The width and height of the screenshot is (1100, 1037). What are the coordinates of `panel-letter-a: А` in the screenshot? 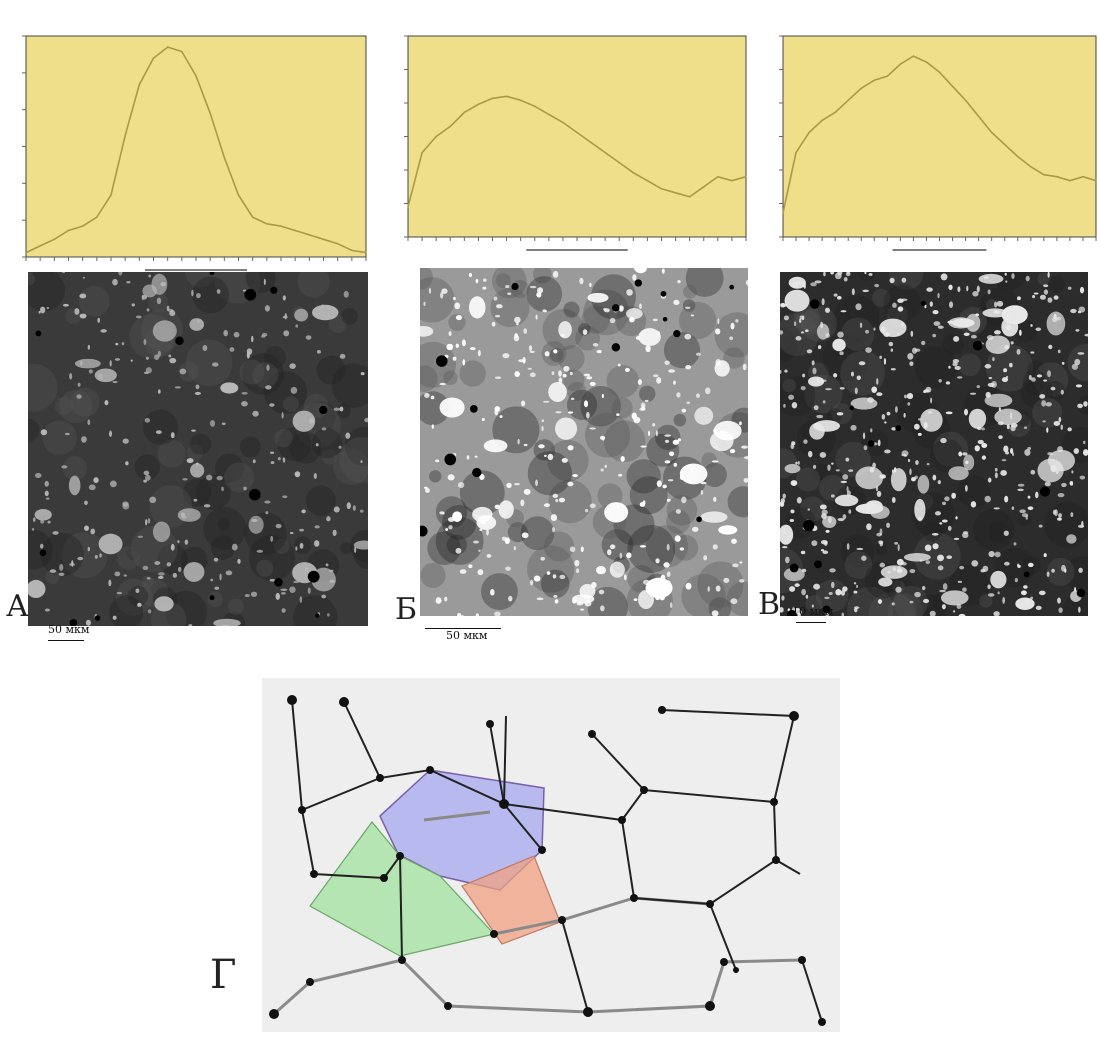 It's located at (17, 606).